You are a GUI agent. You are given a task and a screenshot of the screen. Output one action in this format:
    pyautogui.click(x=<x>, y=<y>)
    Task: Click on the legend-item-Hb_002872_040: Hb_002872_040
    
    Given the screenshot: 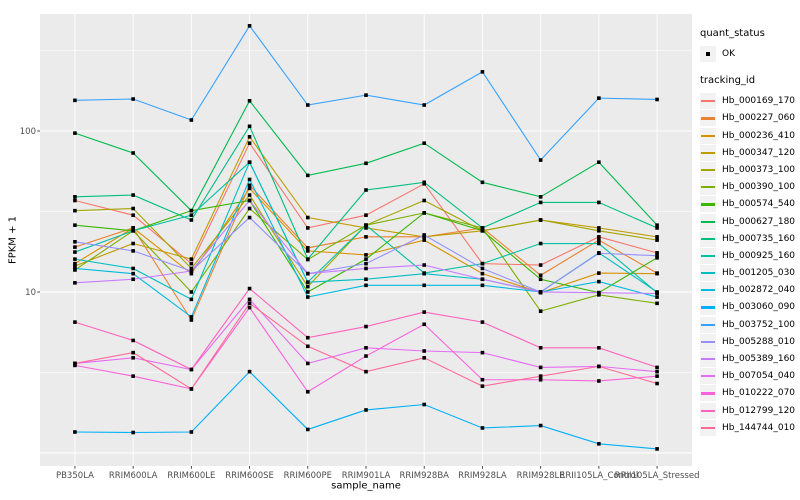 What is the action you would take?
    pyautogui.click(x=750, y=290)
    